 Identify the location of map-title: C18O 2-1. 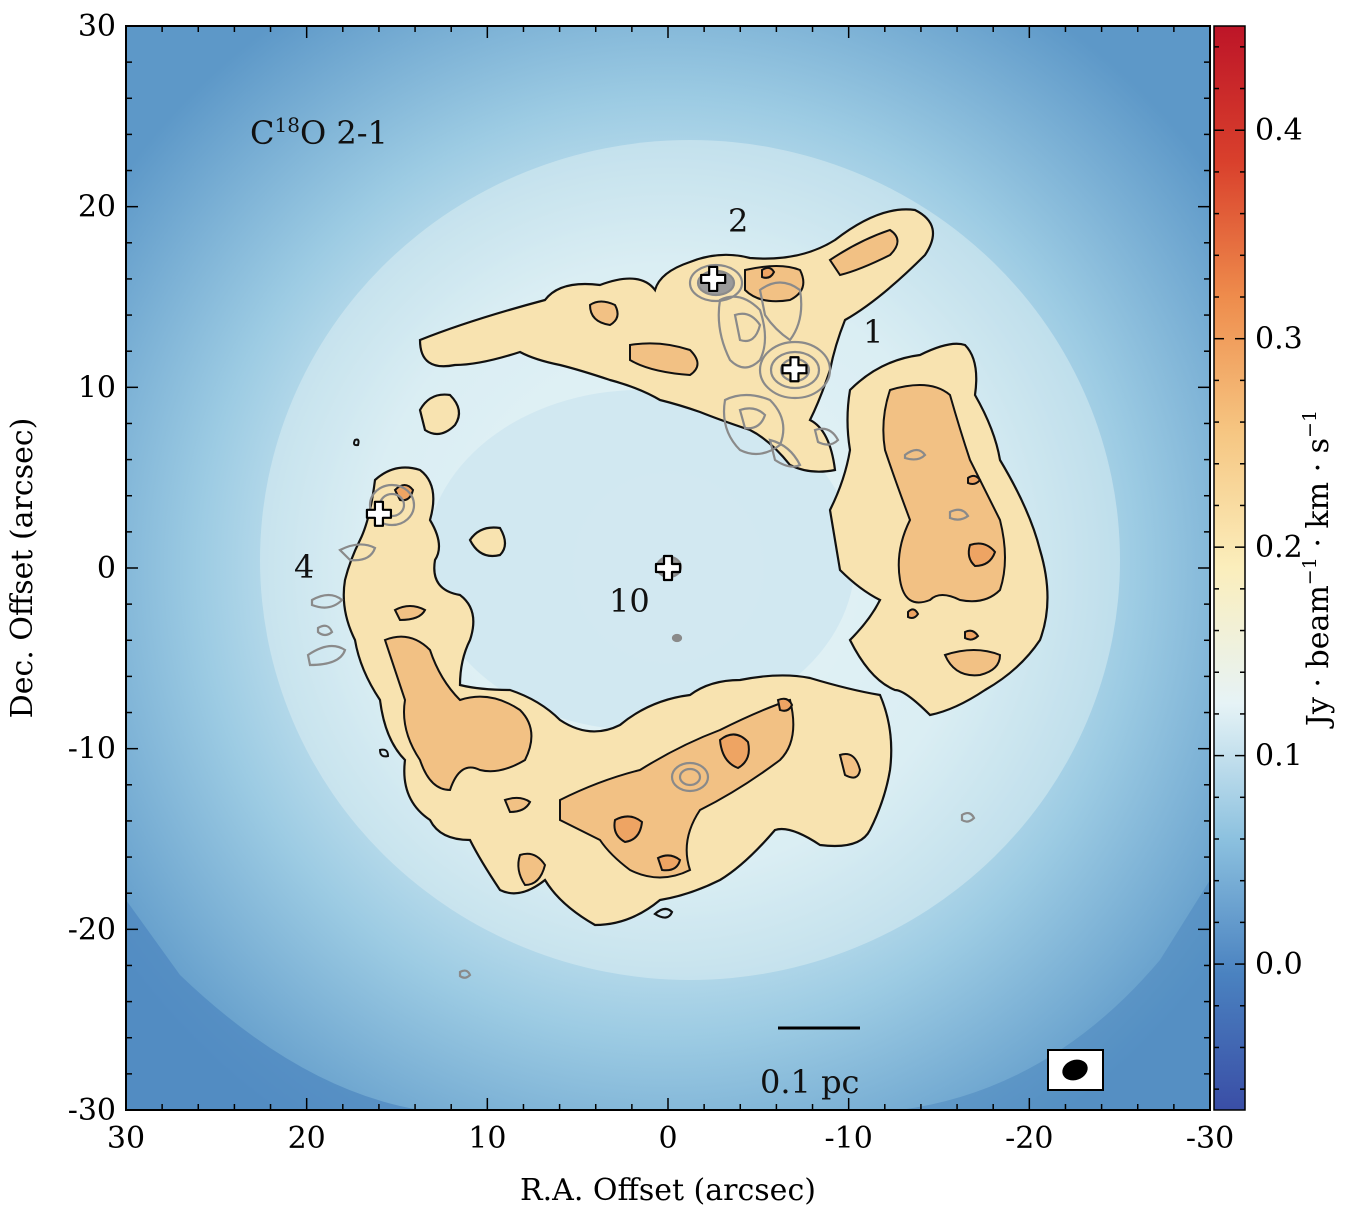
(319, 132).